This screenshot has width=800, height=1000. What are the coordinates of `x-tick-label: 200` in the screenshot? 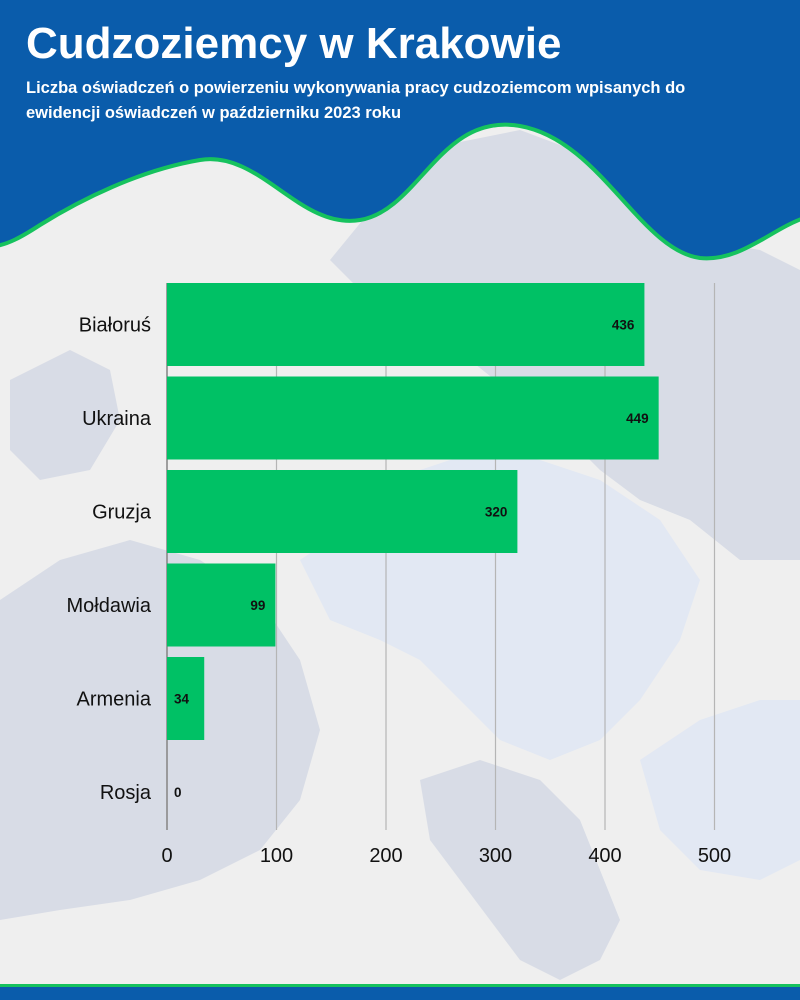 It's located at (385, 856).